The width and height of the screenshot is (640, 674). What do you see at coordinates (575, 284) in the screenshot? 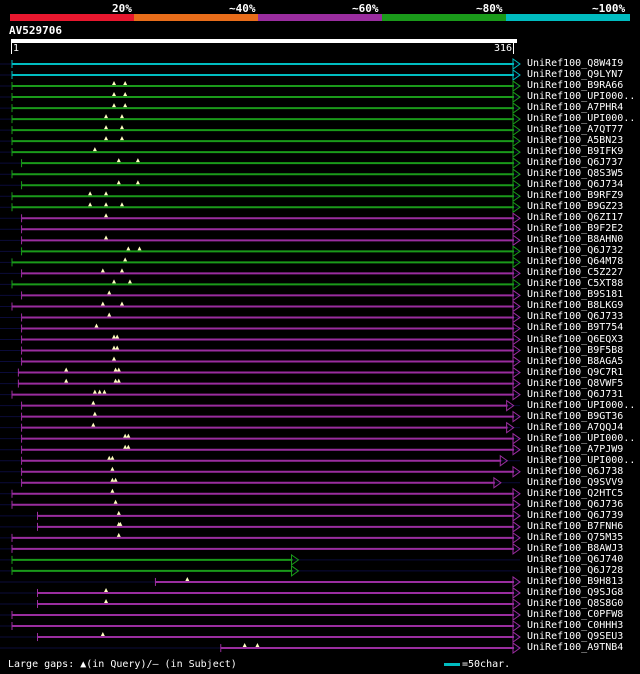
I see `hit-label: UniRef100_C5XT88` at bounding box center [575, 284].